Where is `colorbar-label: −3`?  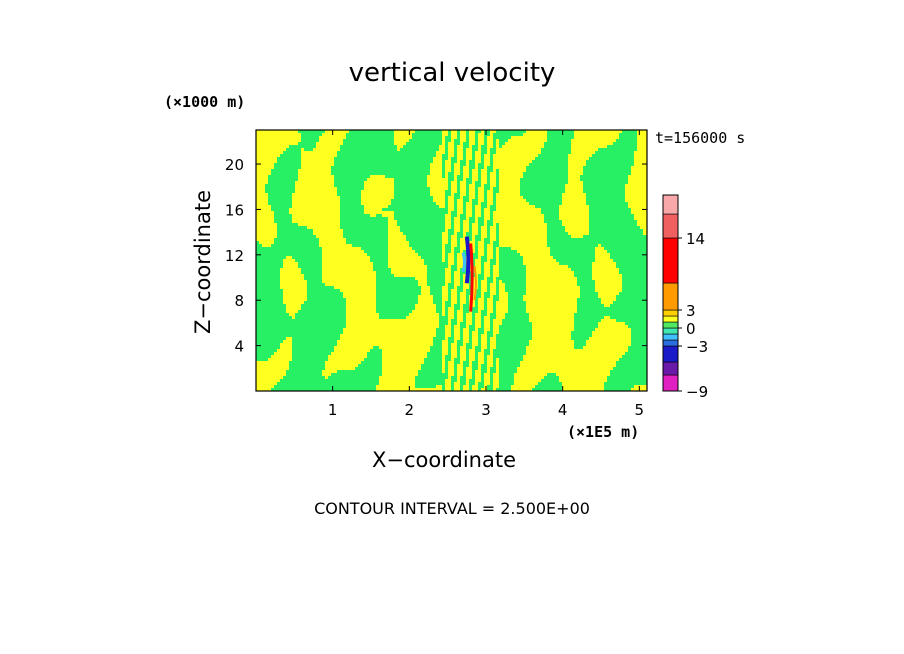
colorbar-label: −3 is located at coordinates (697, 347).